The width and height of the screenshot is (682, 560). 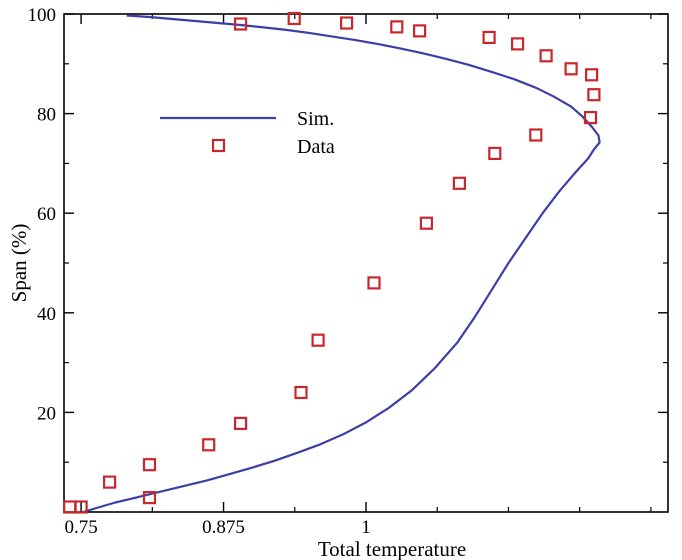 I want to click on legend-sim-label: Sim., so click(x=315, y=119).